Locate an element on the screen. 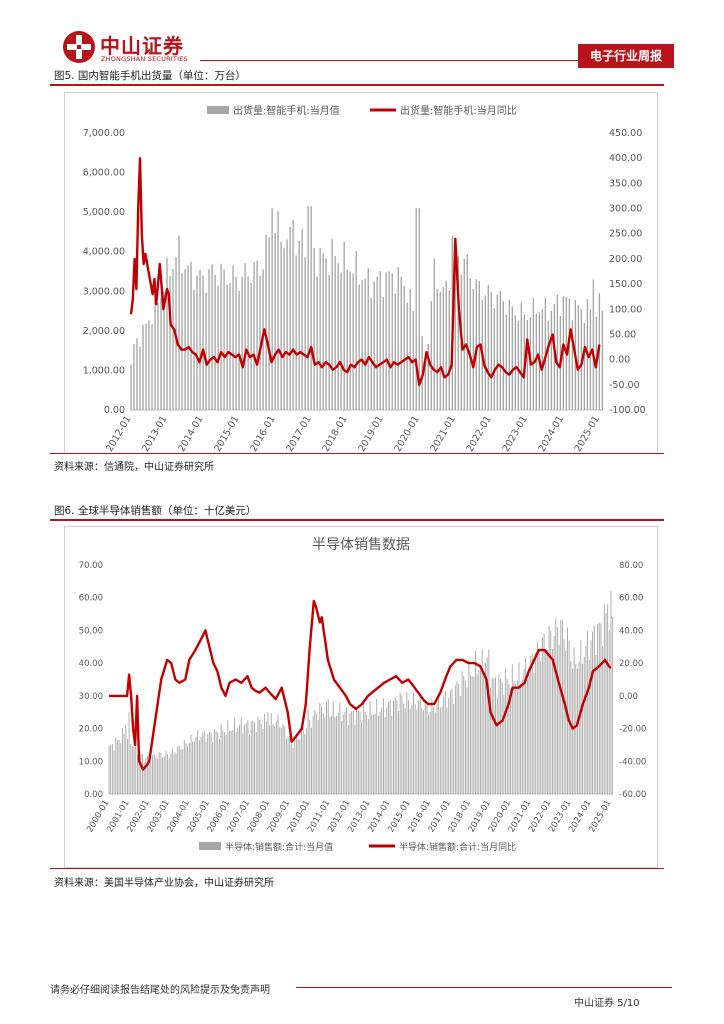  figure6-top-rule is located at coordinates (357, 520).